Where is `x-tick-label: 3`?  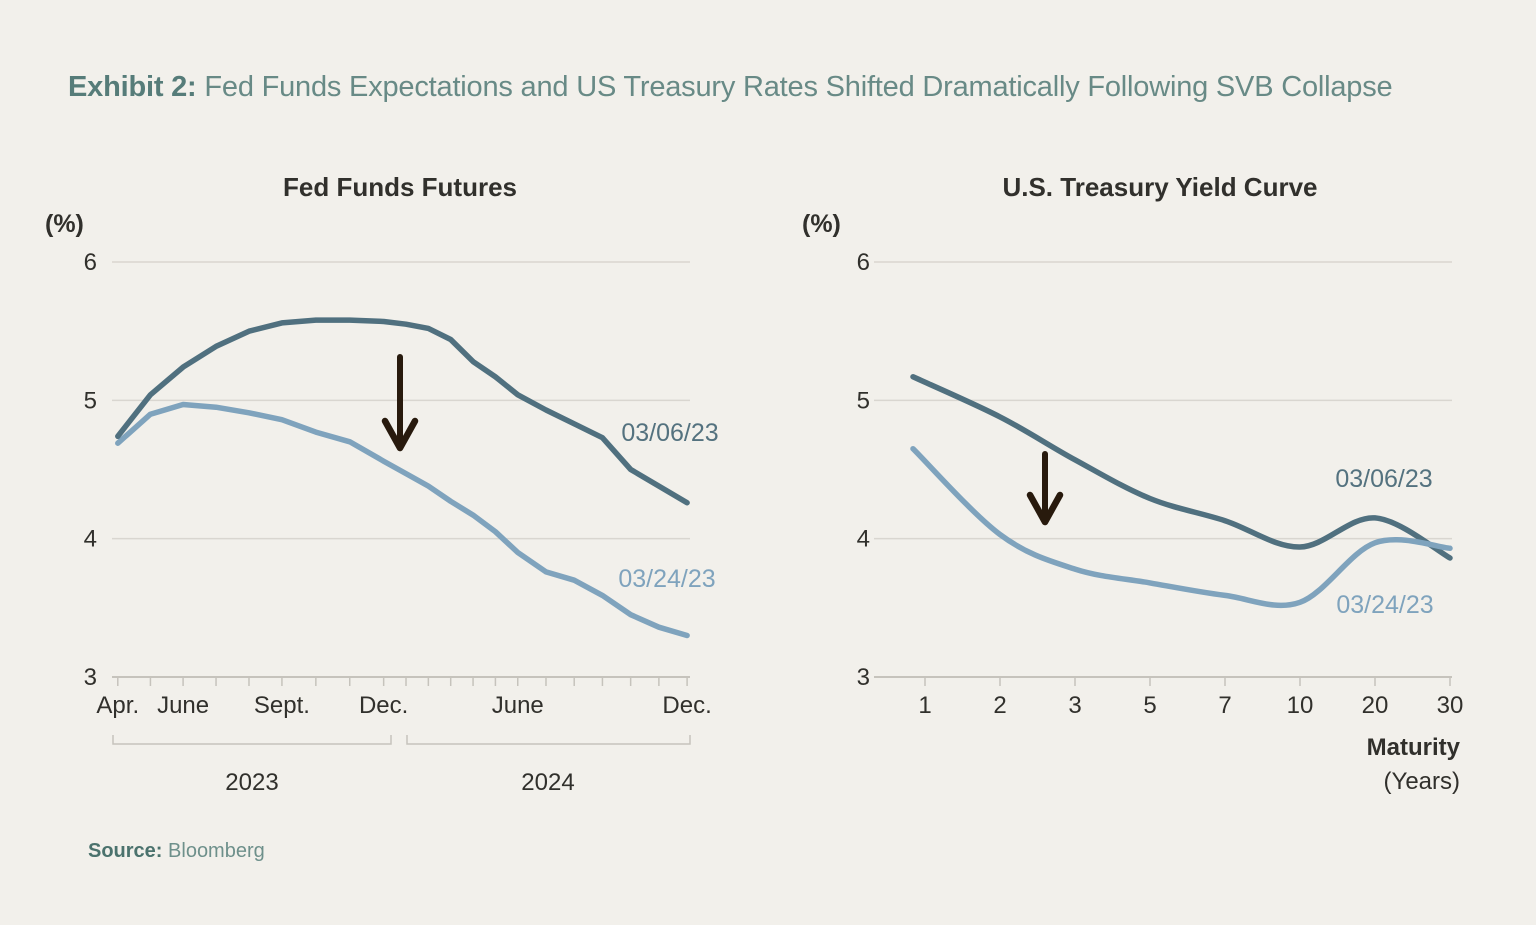 x-tick-label: 3 is located at coordinates (1074, 705).